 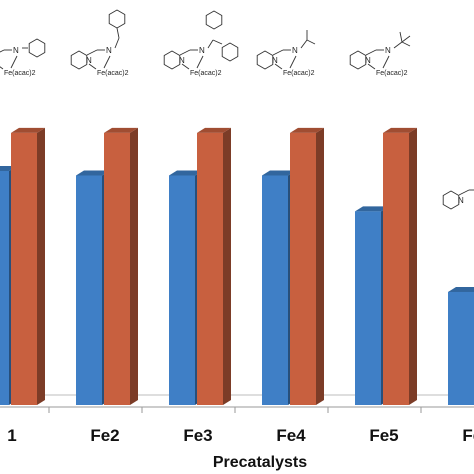 What do you see at coordinates (286, 53) in the screenshot?
I see `structure-Fe4: N N Fe(acac)2` at bounding box center [286, 53].